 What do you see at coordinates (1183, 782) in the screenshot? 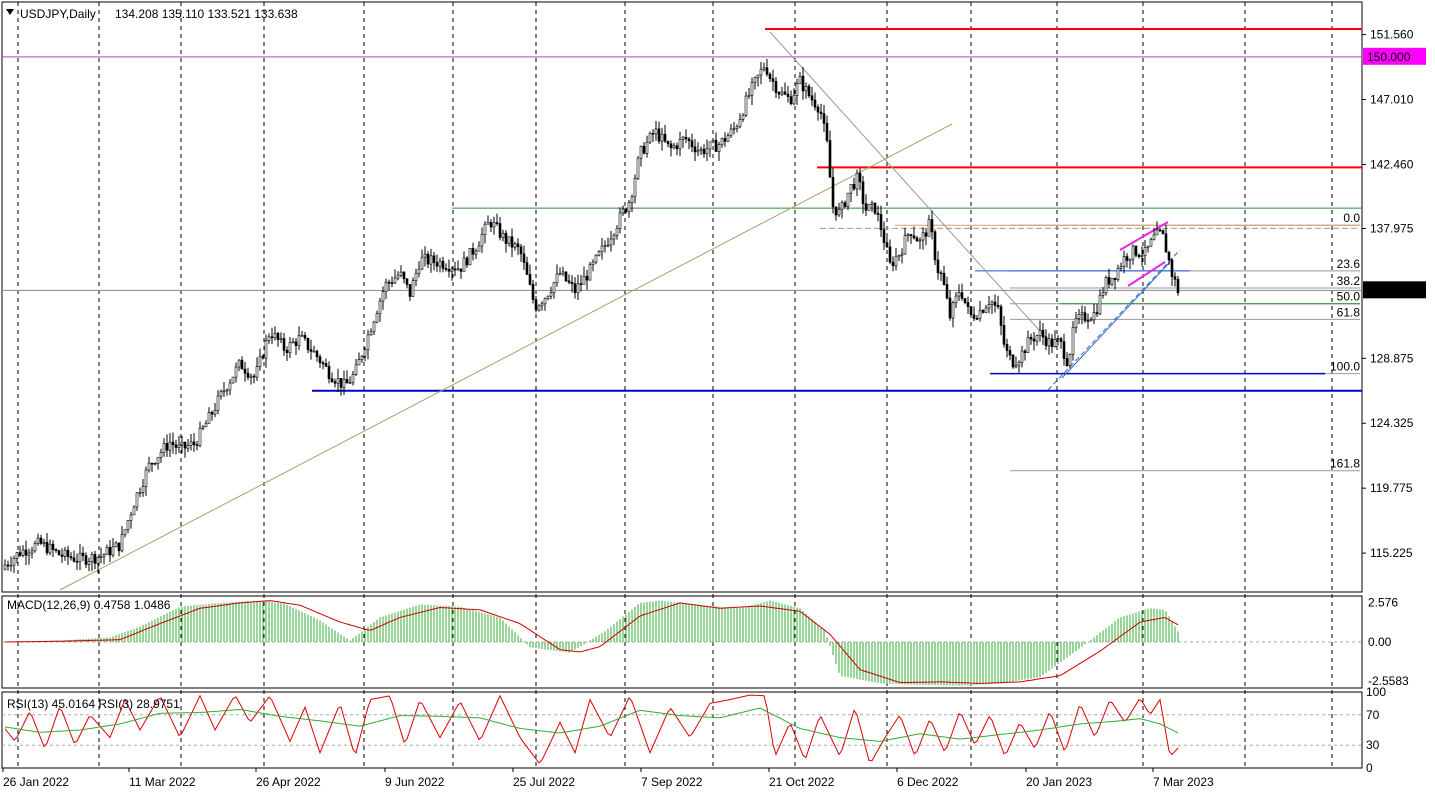
I see `date-tick-label: 7 Mar 2023` at bounding box center [1183, 782].